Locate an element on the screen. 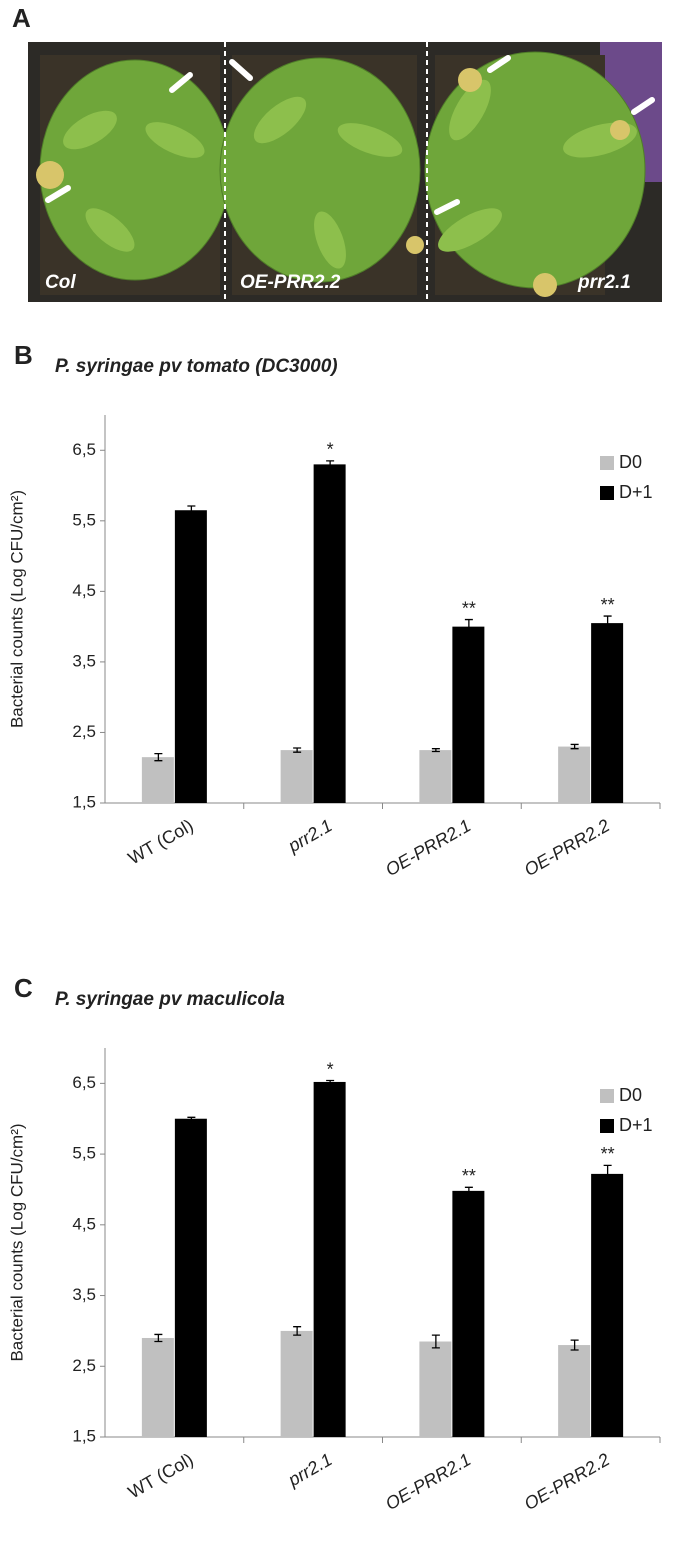 This screenshot has height=1550, width=675. panel-label: C is located at coordinates (23, 988).